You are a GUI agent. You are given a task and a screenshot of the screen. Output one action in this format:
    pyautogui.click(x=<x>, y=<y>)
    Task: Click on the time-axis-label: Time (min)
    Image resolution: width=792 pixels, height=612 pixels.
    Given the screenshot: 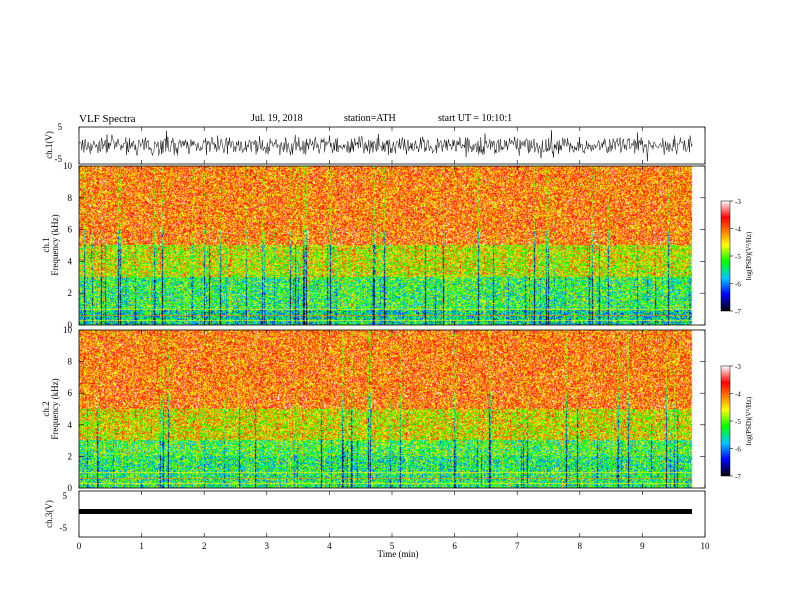 What is the action you would take?
    pyautogui.click(x=398, y=554)
    